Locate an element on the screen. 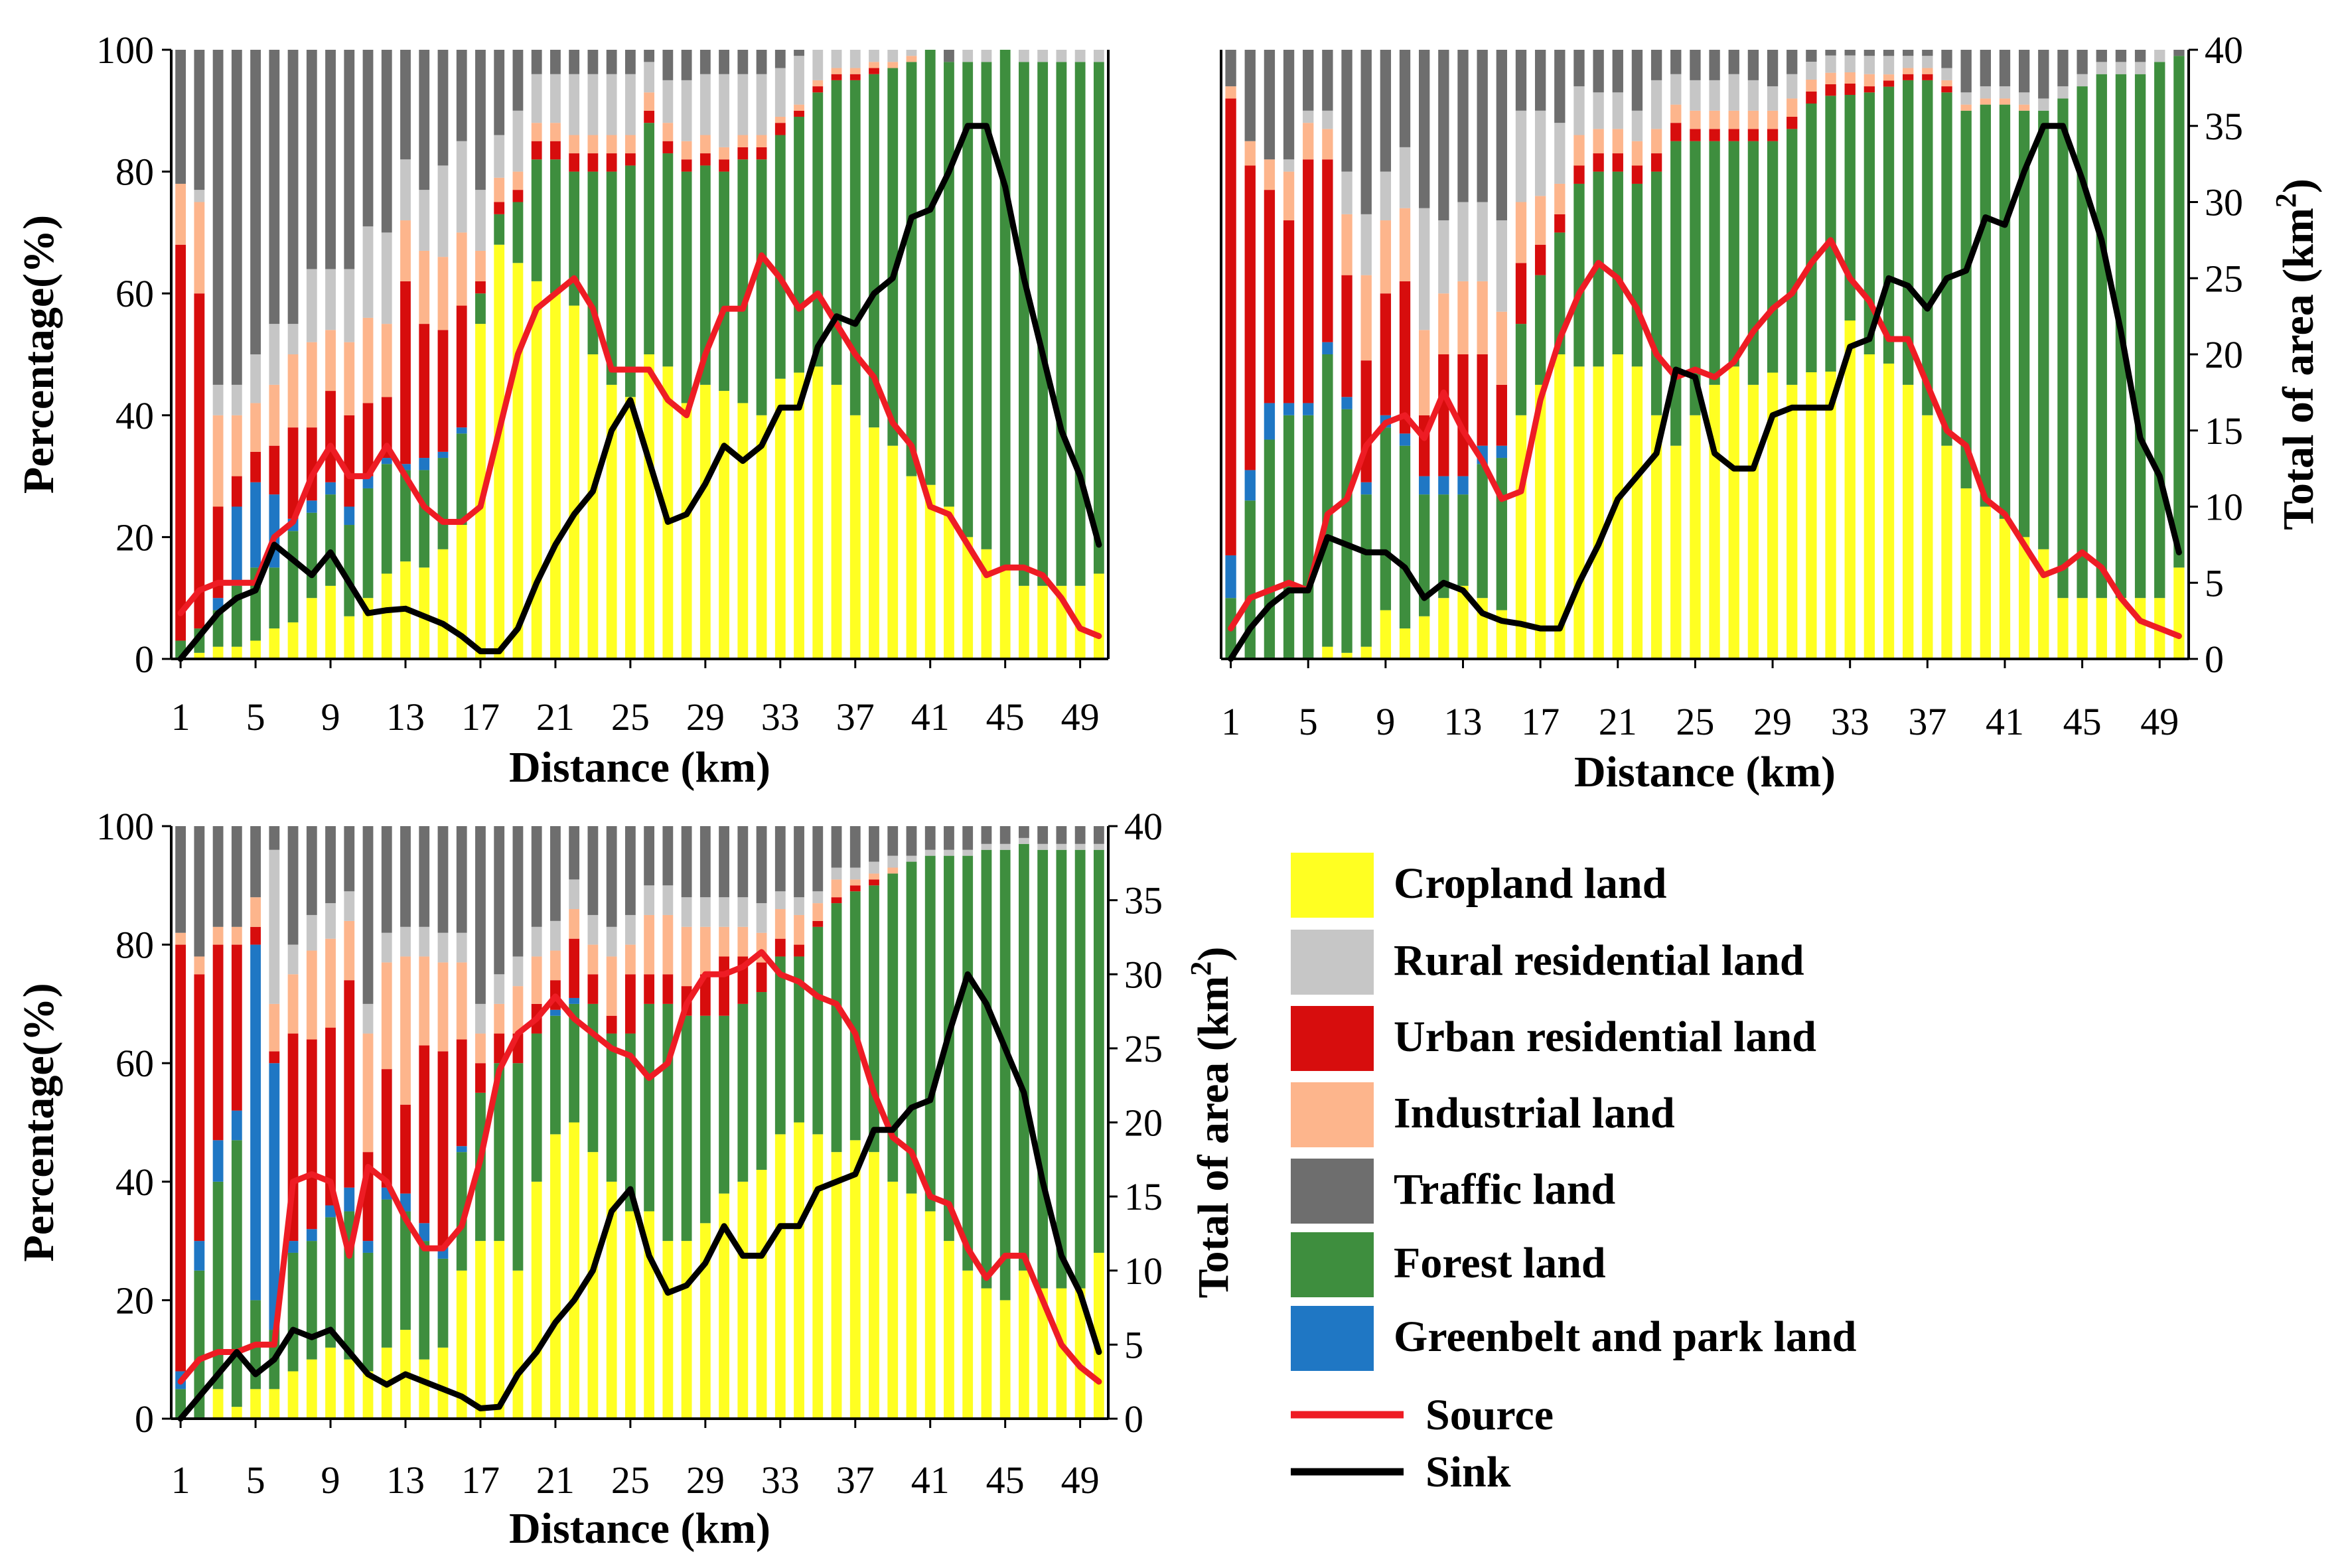 The image size is (2336, 1568). x-tick-label: 49 is located at coordinates (2159, 721).